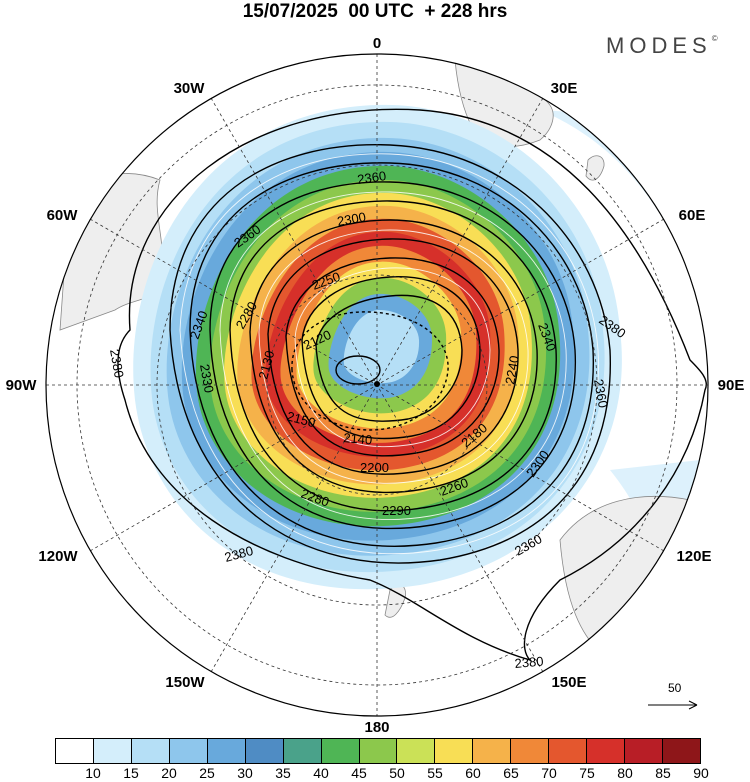 This screenshot has height=782, width=750. Describe the element at coordinates (359, 773) in the screenshot. I see `colorbar-tick-label: 45` at that location.